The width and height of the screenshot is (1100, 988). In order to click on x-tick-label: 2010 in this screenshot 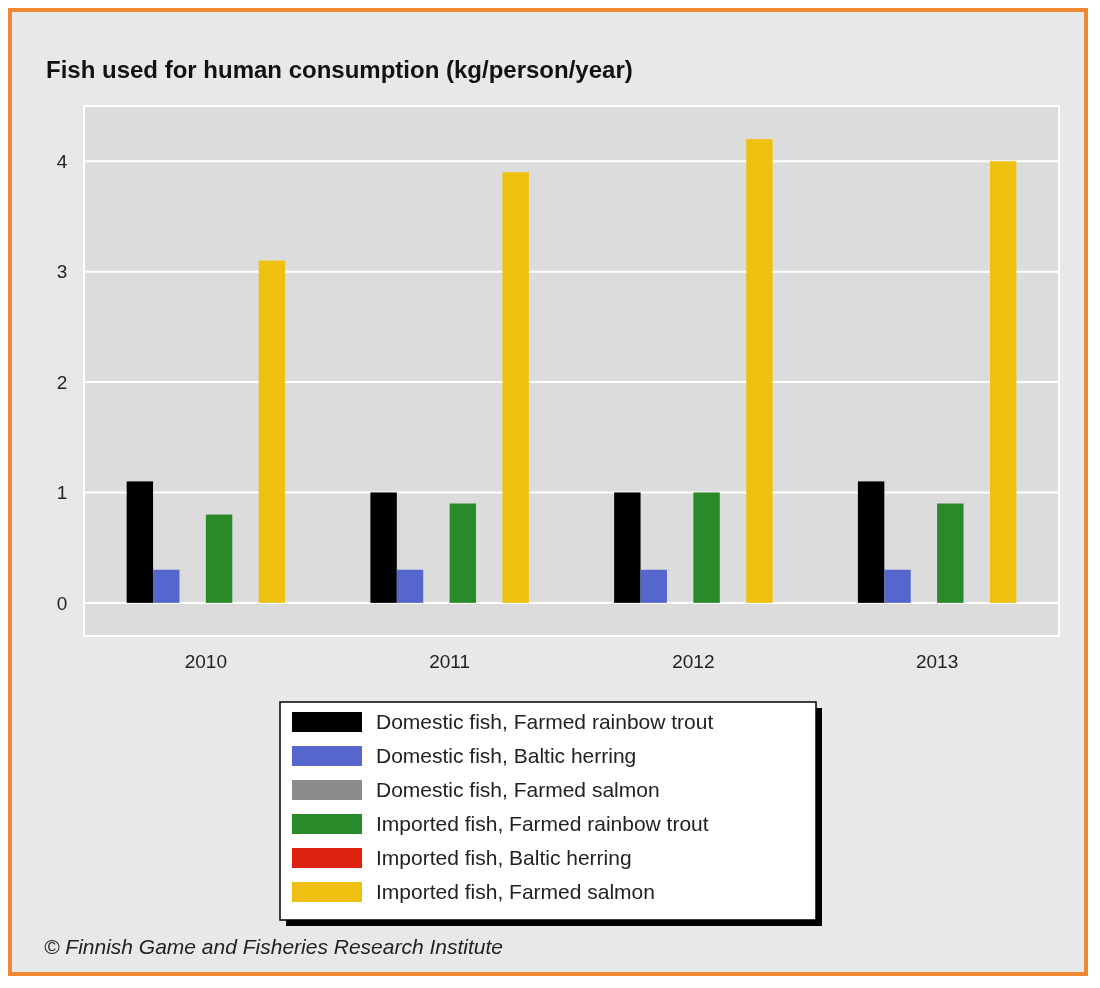, I will do `click(206, 661)`.